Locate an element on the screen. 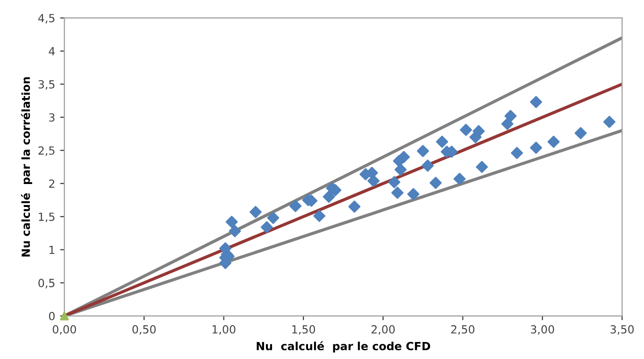 This screenshot has width=644, height=359. x-tick-label: 3,50 is located at coordinates (622, 330).